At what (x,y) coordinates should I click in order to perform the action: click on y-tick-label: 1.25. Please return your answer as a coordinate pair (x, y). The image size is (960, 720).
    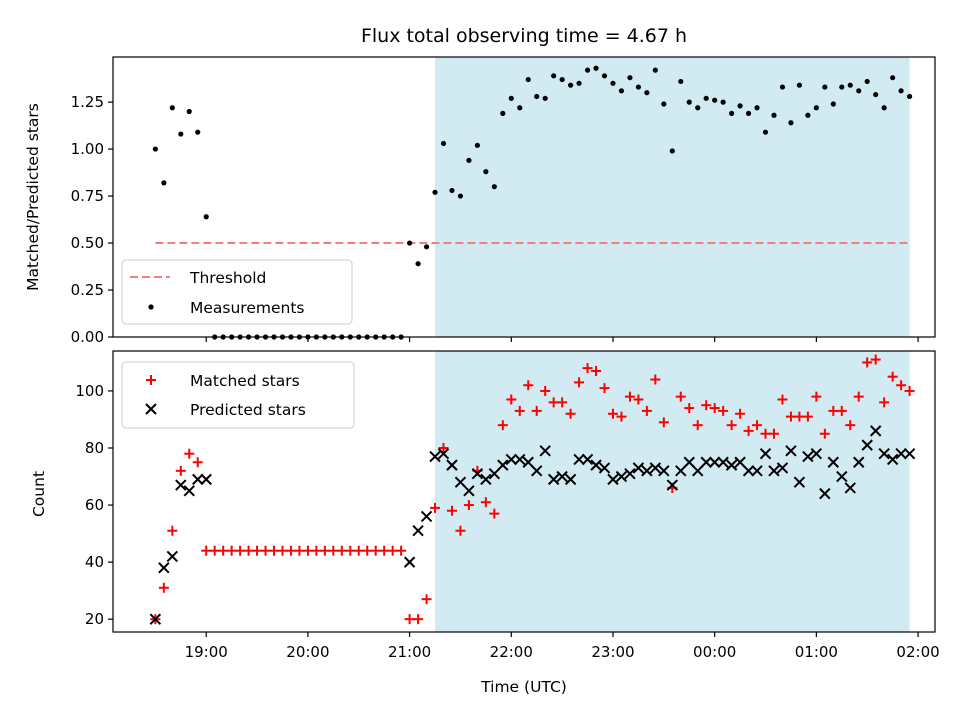
    Looking at the image, I should click on (87, 102).